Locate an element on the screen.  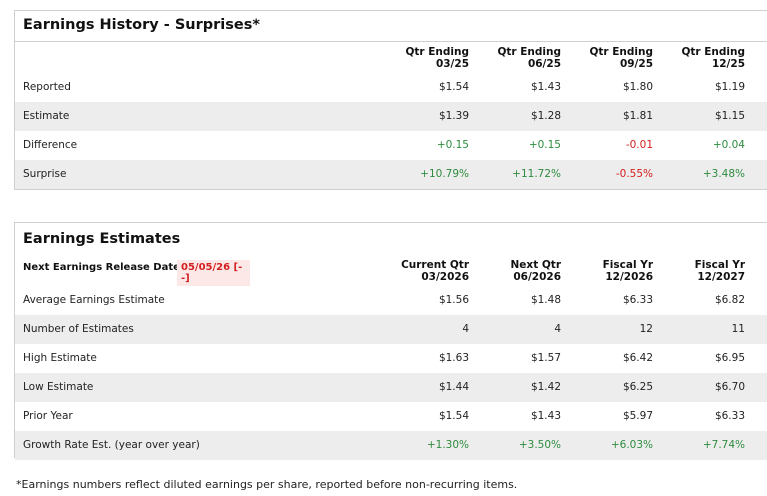
table-row: Estimate $1.39 $1.28 $1.81 $1.15 is located at coordinates (391, 116).